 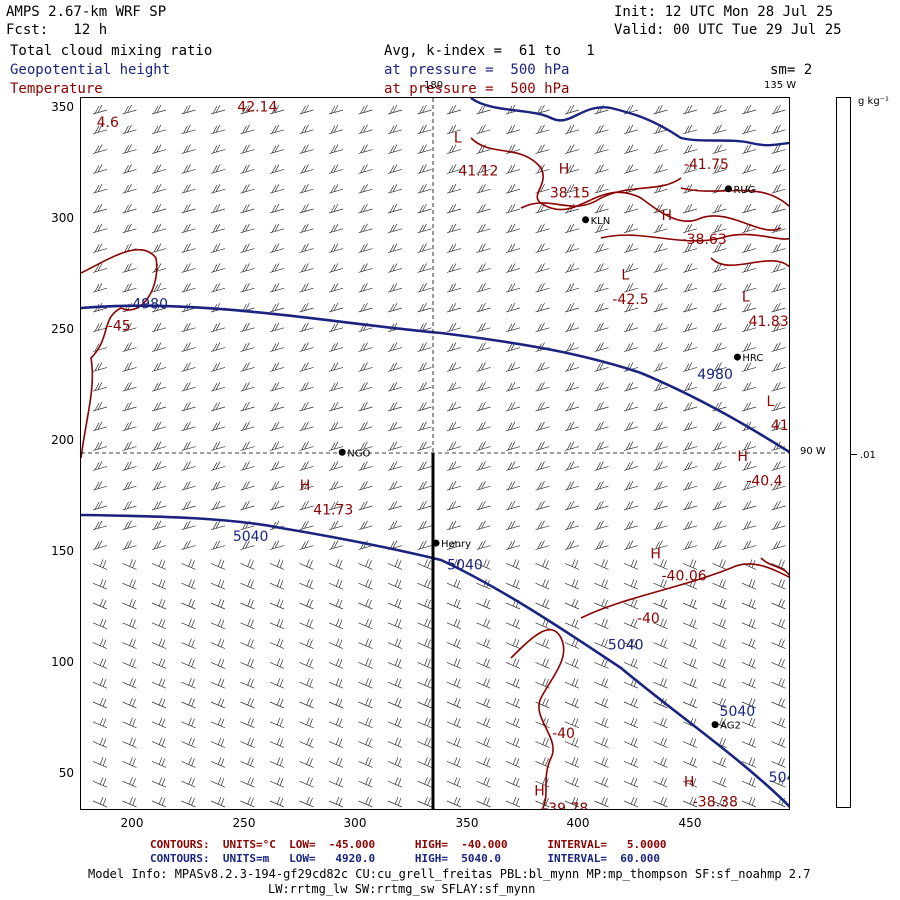 What do you see at coordinates (730, 726) in the screenshot?
I see `station-label: AG2` at bounding box center [730, 726].